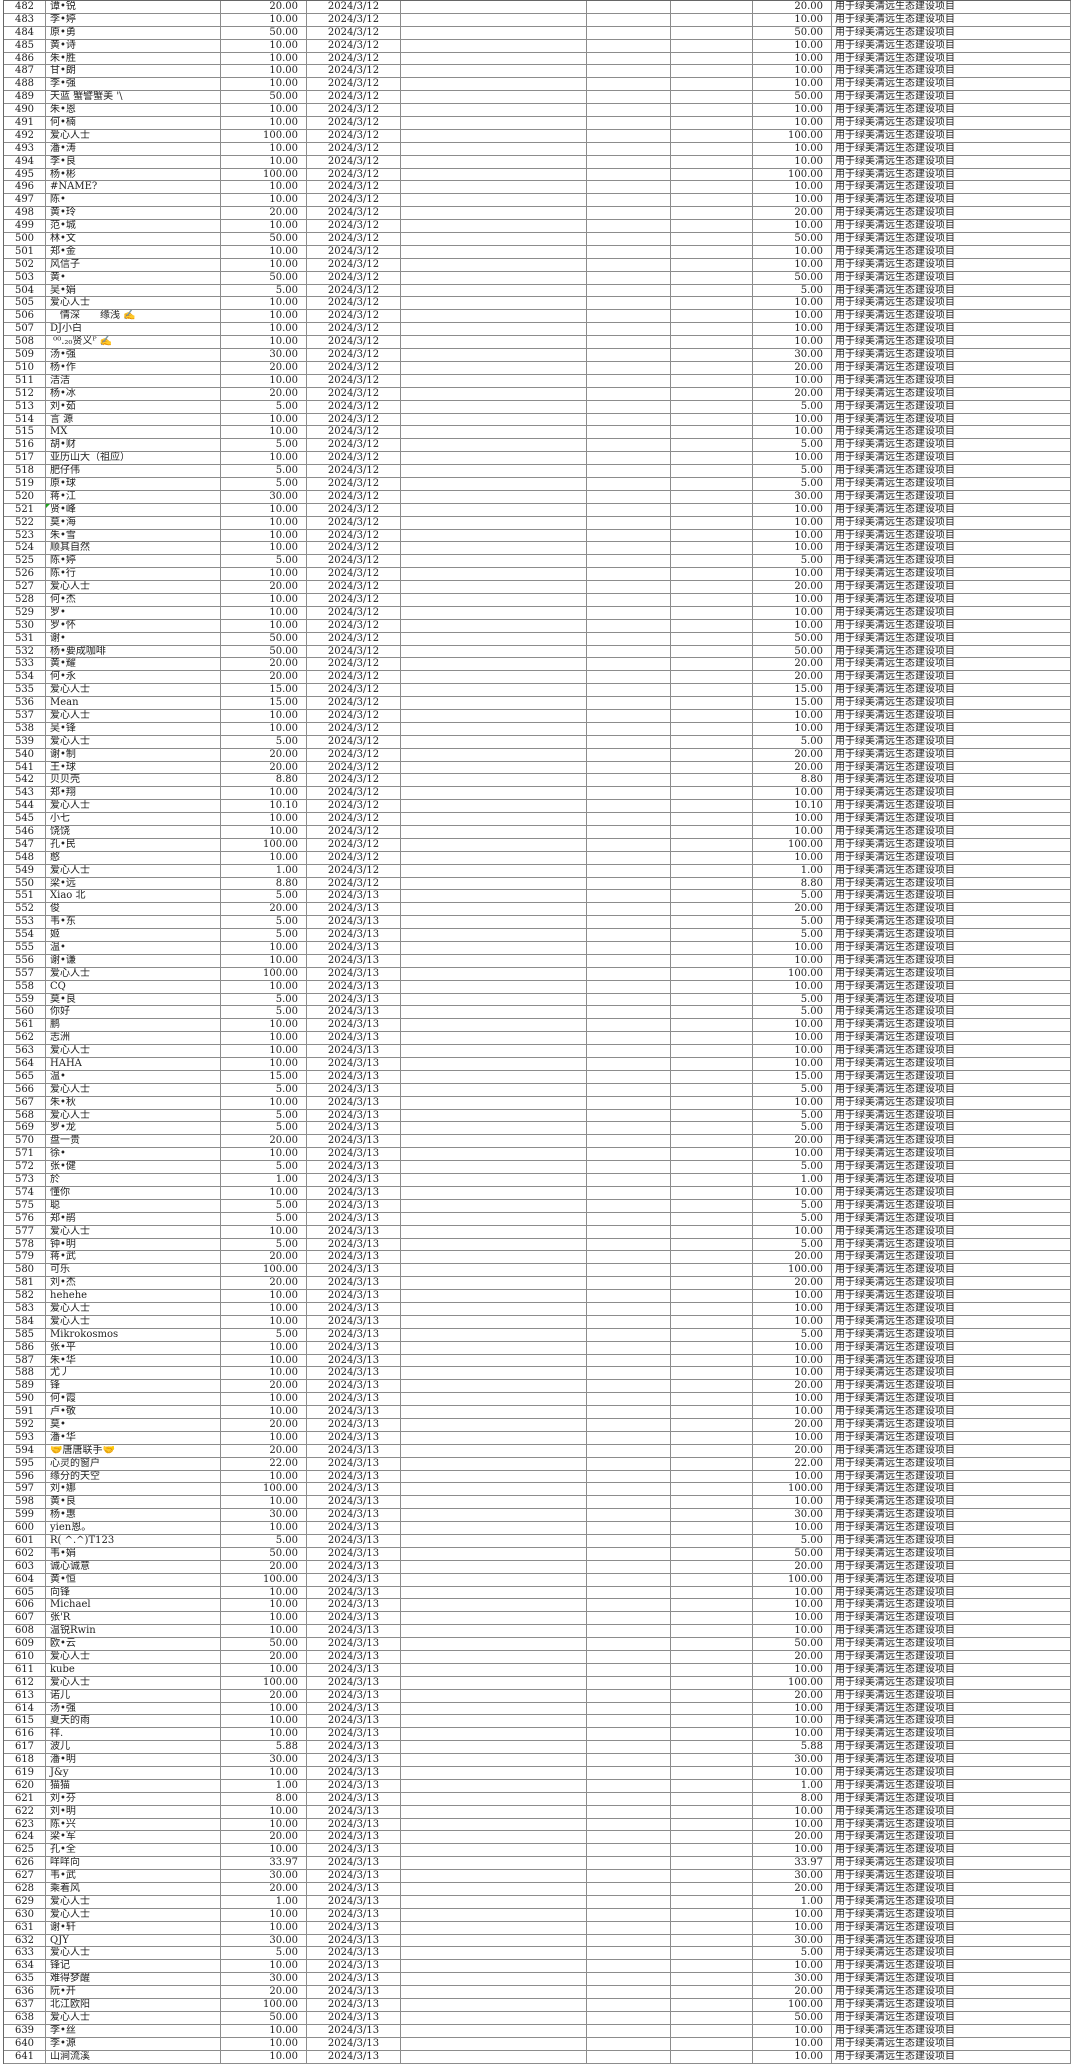  I want to click on row-number-cell: 543, so click(25, 794).